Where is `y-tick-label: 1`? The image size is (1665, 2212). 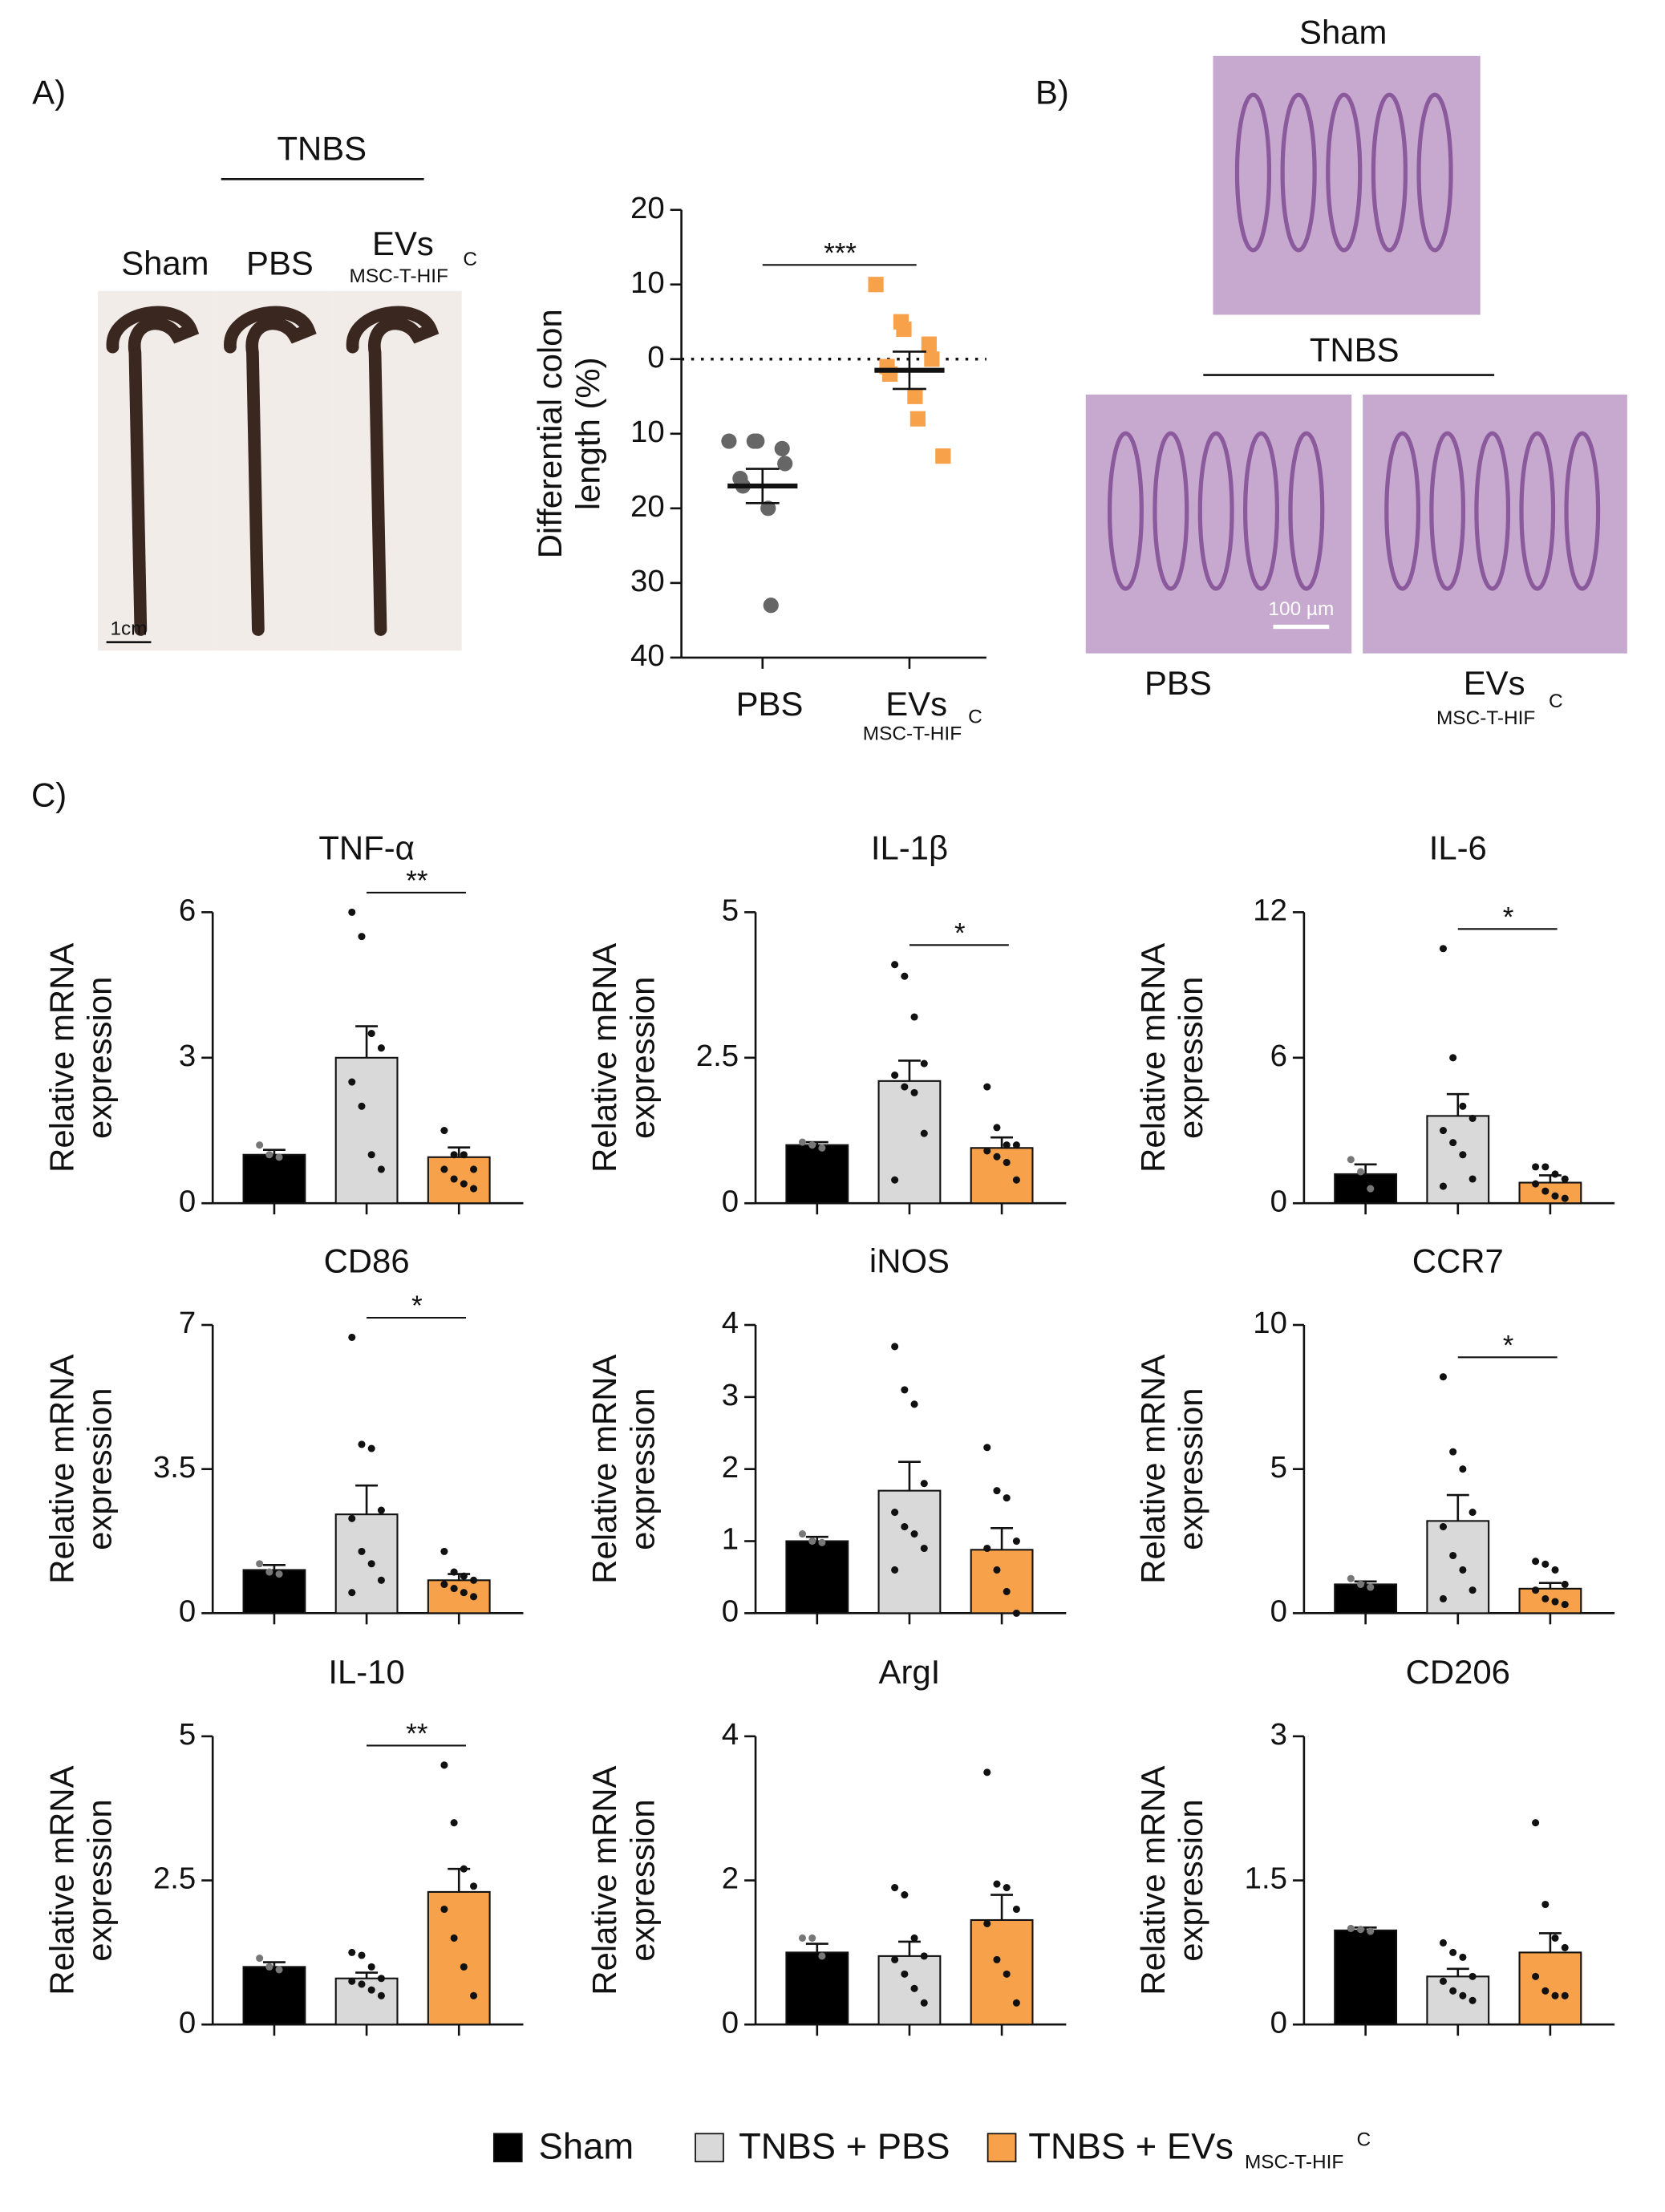 y-tick-label: 1 is located at coordinates (730, 1539).